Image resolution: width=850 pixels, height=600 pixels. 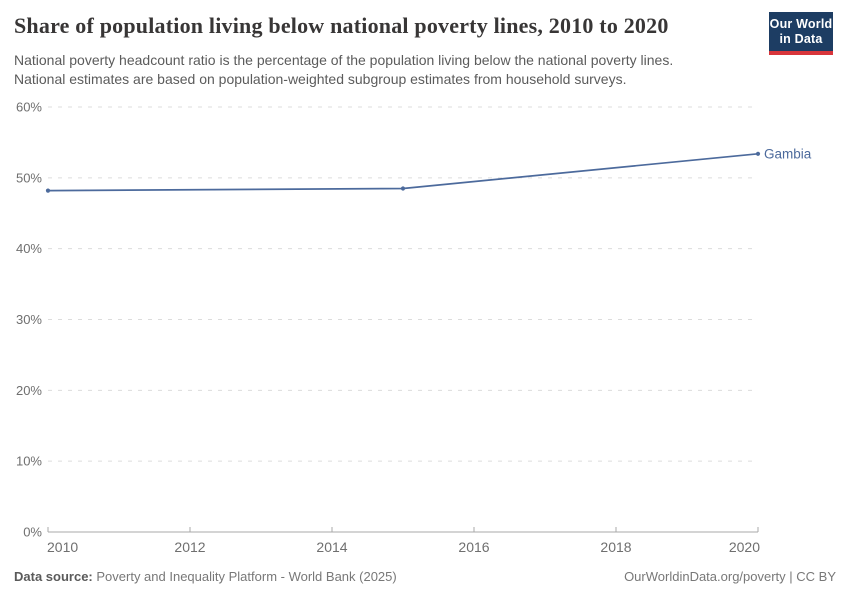 I want to click on data-point-gambia-2015, so click(x=403, y=188).